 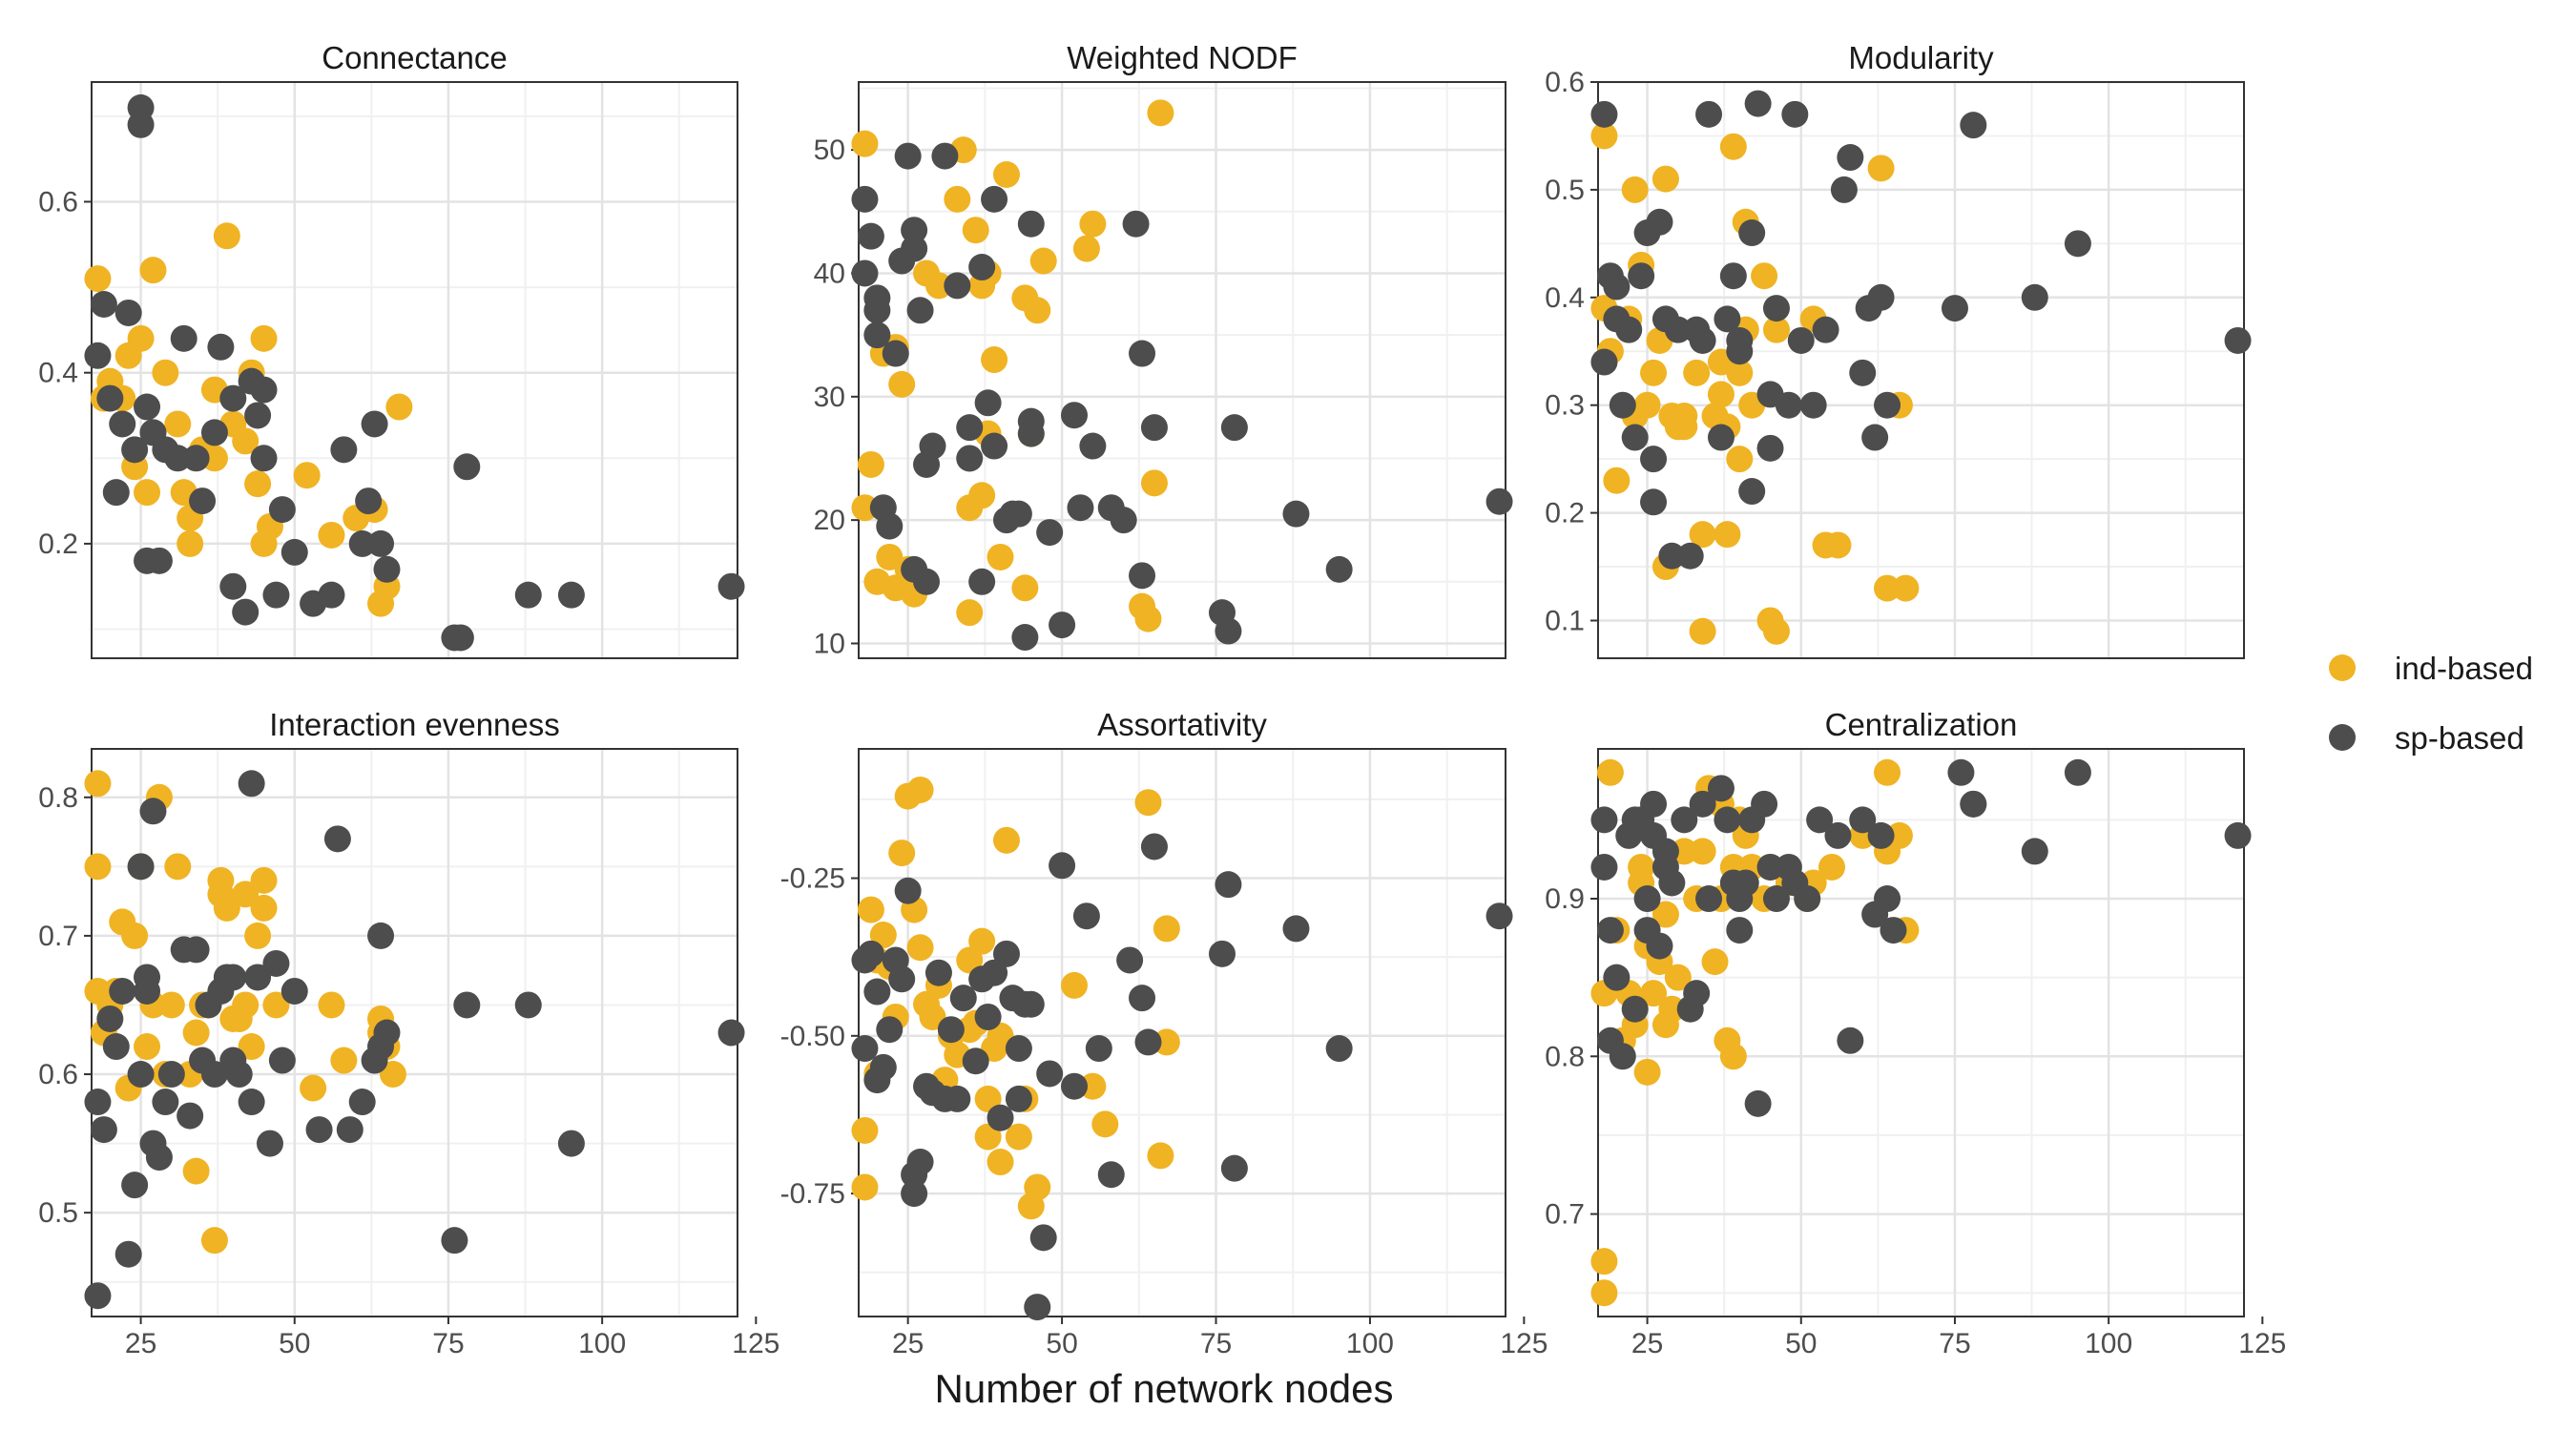 I want to click on panel-border, so click(x=1921, y=1032).